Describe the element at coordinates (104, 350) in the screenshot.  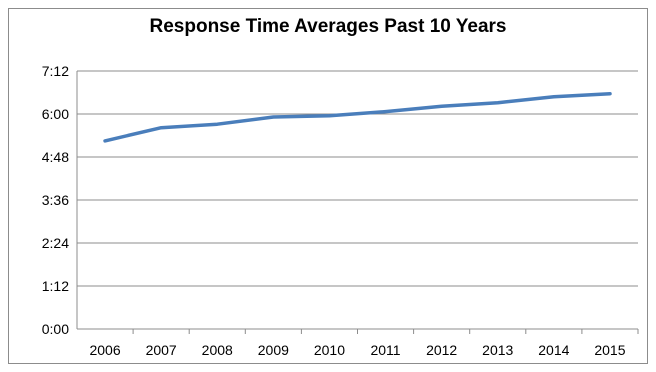
I see `x-tick-label: 2006` at that location.